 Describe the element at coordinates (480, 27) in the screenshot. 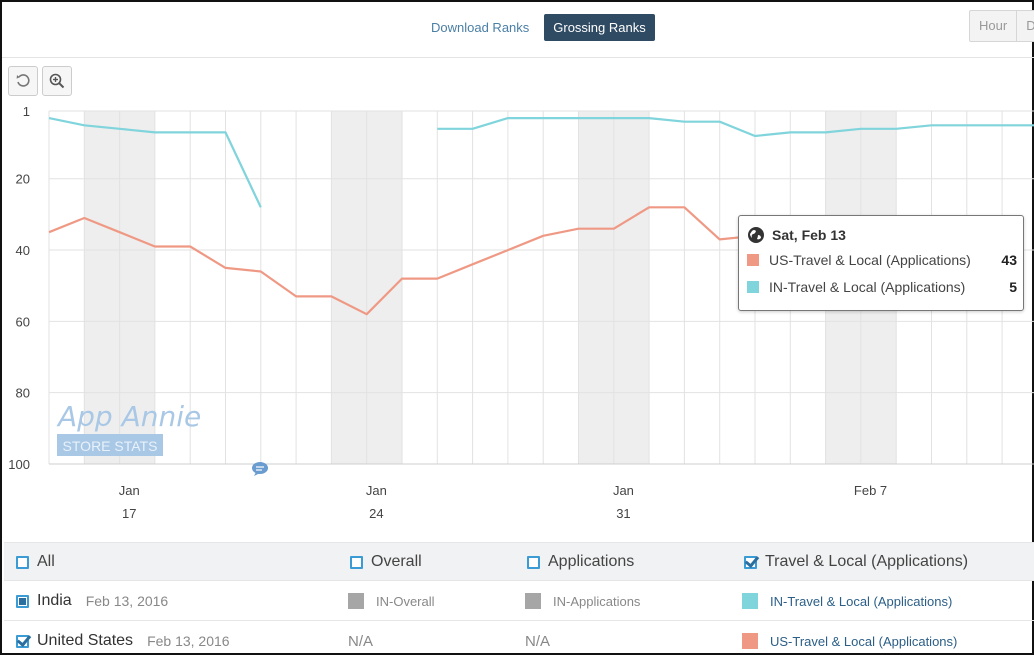

I see `download-ranks-tab: Download Ranks` at that location.